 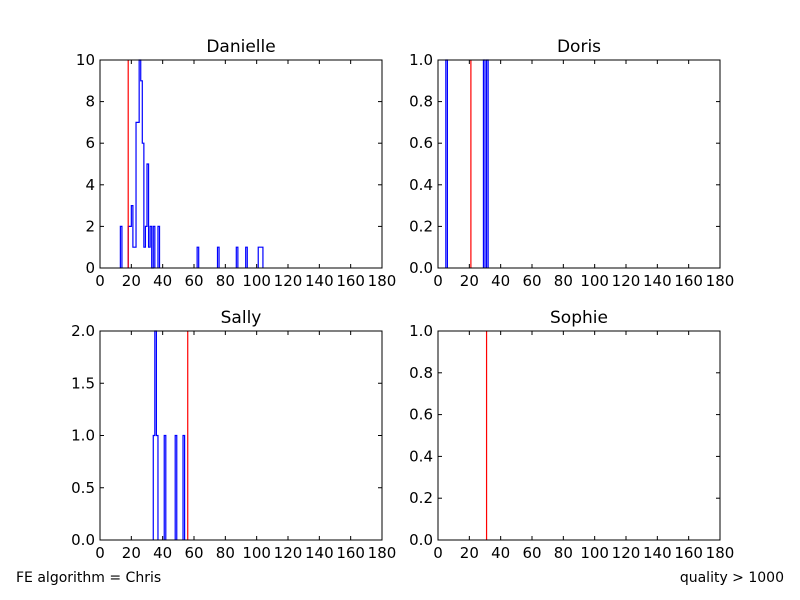 I want to click on subplot-title: Sally, so click(x=241, y=318).